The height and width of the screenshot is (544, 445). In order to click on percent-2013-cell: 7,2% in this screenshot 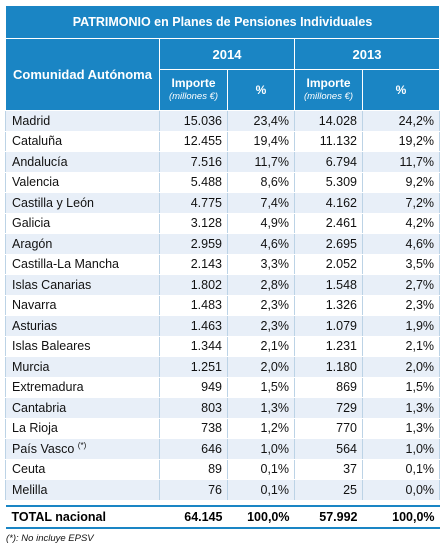, I will do `click(401, 203)`.